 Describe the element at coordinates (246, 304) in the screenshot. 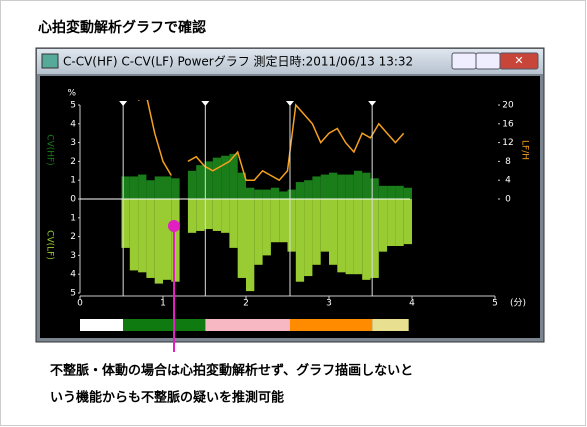

I see `x-tick-label: 2` at that location.